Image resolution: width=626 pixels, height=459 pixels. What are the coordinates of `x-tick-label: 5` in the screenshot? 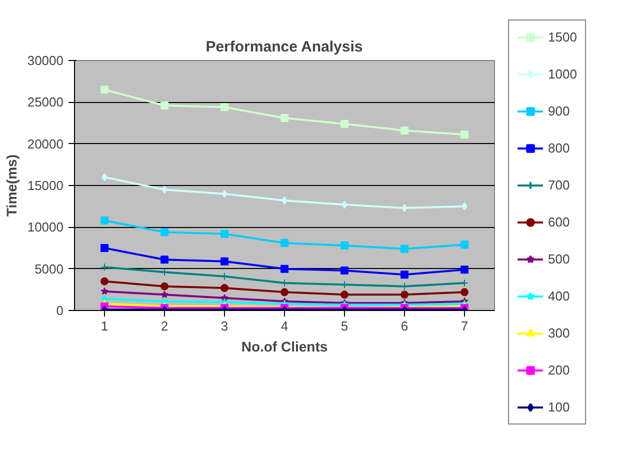 It's located at (344, 326).